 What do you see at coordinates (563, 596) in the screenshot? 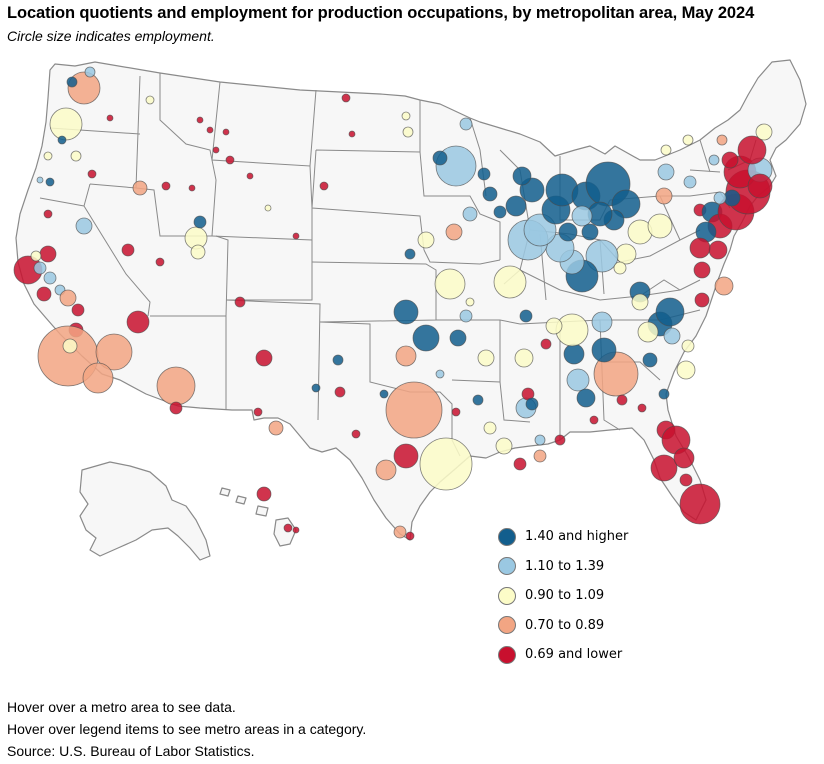
I see `legend-item-0-90-to-1-09: 0.90 to 1.09` at bounding box center [563, 596].